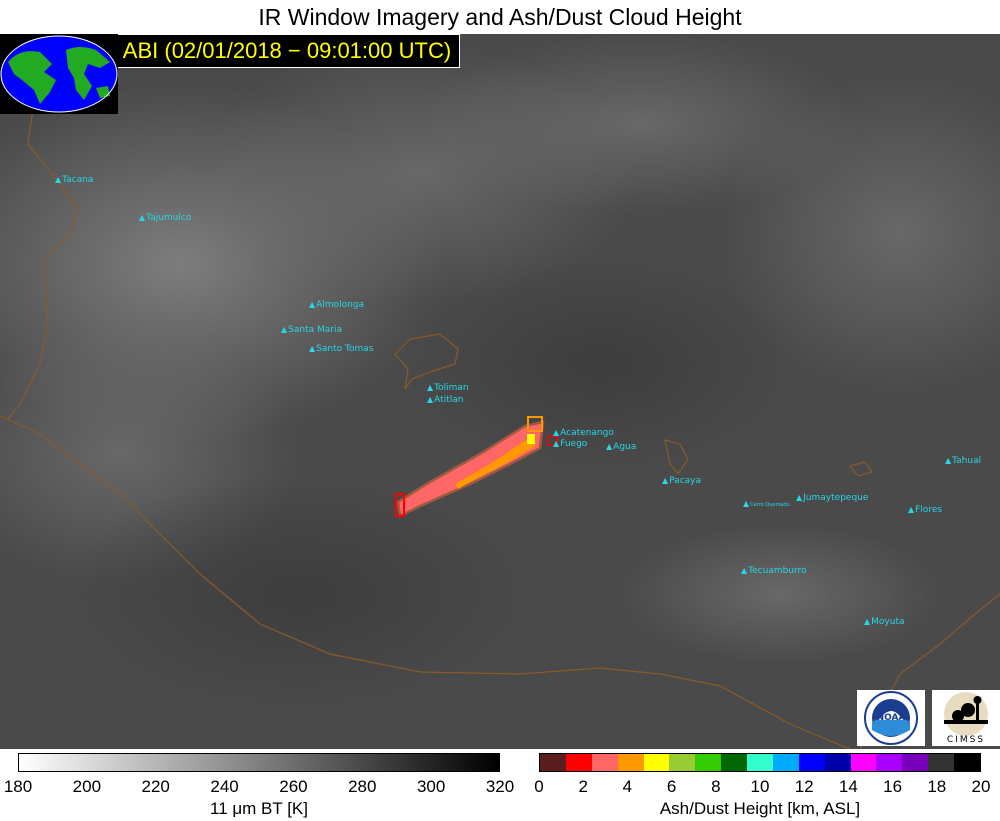  Describe the element at coordinates (966, 718) in the screenshot. I see `cimss-logo: CIMSS` at that location.